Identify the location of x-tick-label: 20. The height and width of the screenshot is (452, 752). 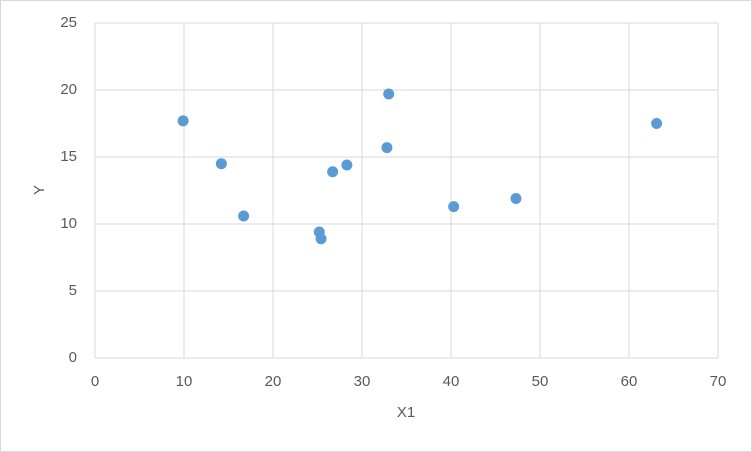
(273, 381).